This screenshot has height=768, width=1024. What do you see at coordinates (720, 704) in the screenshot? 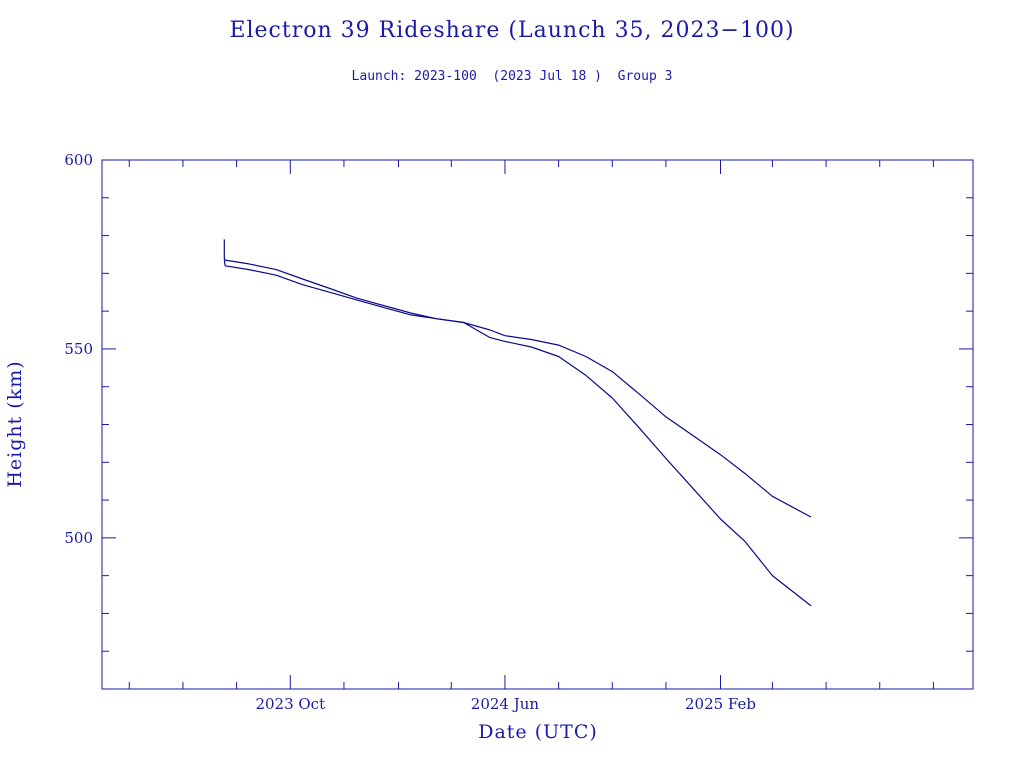
I see `x-tick-label: 2025 Feb` at bounding box center [720, 704].